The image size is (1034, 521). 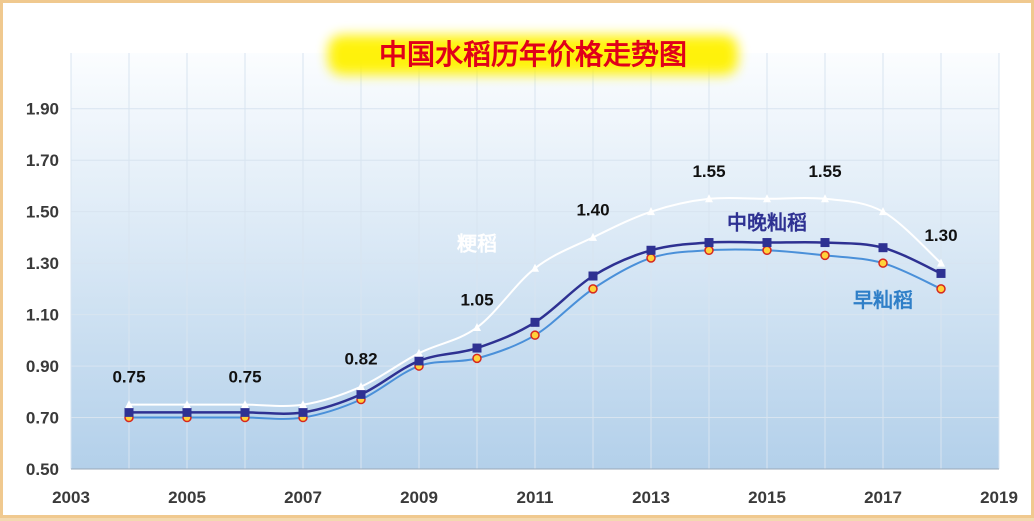 What do you see at coordinates (42, 289) in the screenshot?
I see `y-axis: 0.50 0.70 0.90 1.10 1.30 1.50 1.70 1.90` at bounding box center [42, 289].